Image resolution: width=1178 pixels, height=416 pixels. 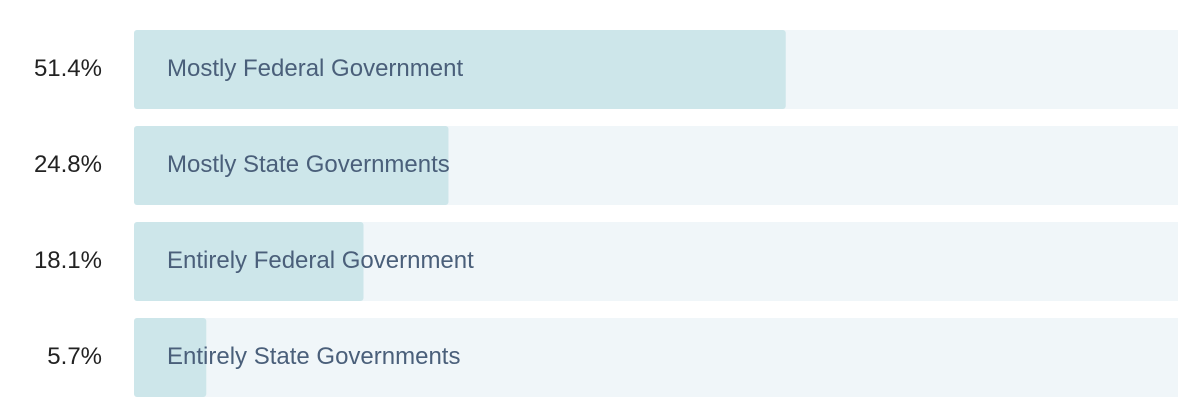 What do you see at coordinates (313, 356) in the screenshot?
I see `option-label: Entirely State Governments` at bounding box center [313, 356].